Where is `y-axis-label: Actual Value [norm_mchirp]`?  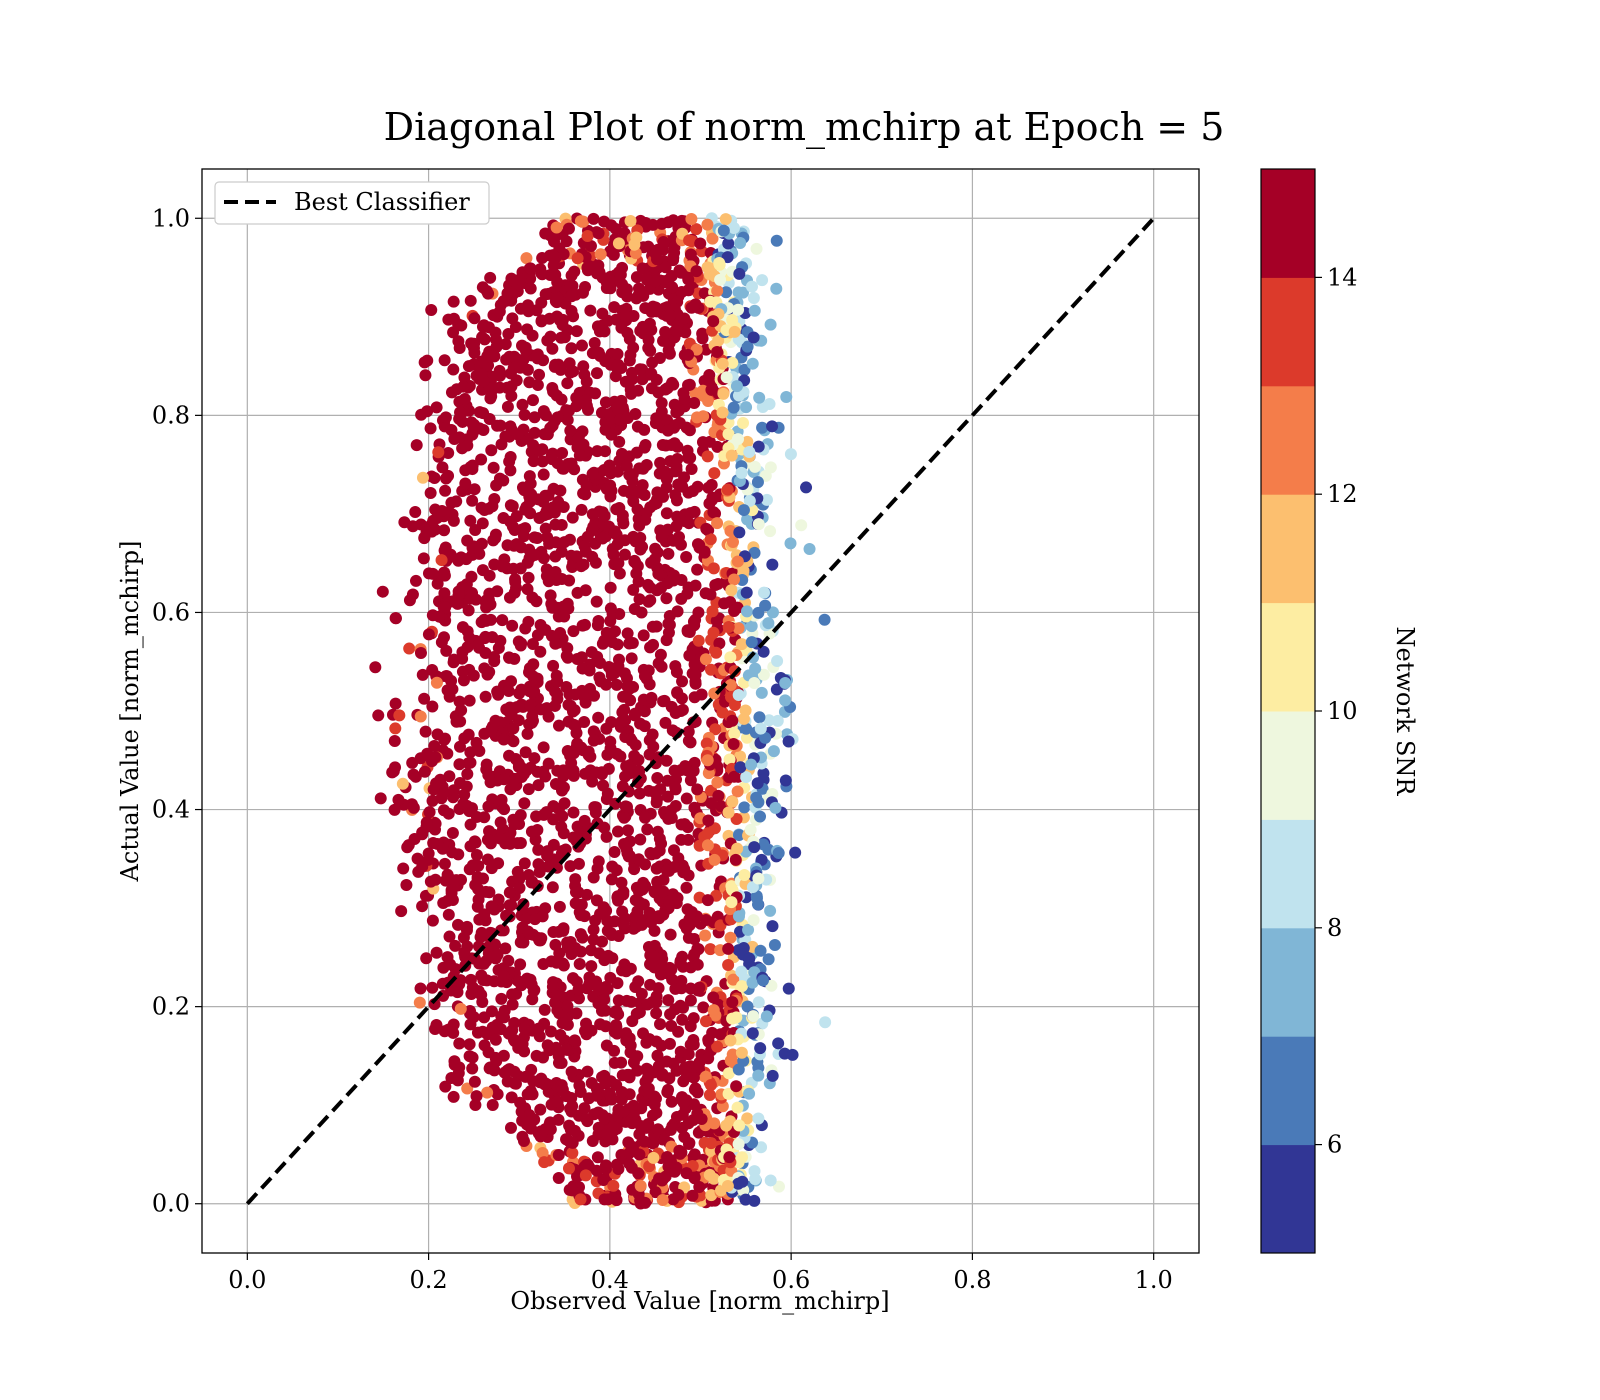
y-axis-label: Actual Value [norm_mchirp] is located at coordinates (130, 712).